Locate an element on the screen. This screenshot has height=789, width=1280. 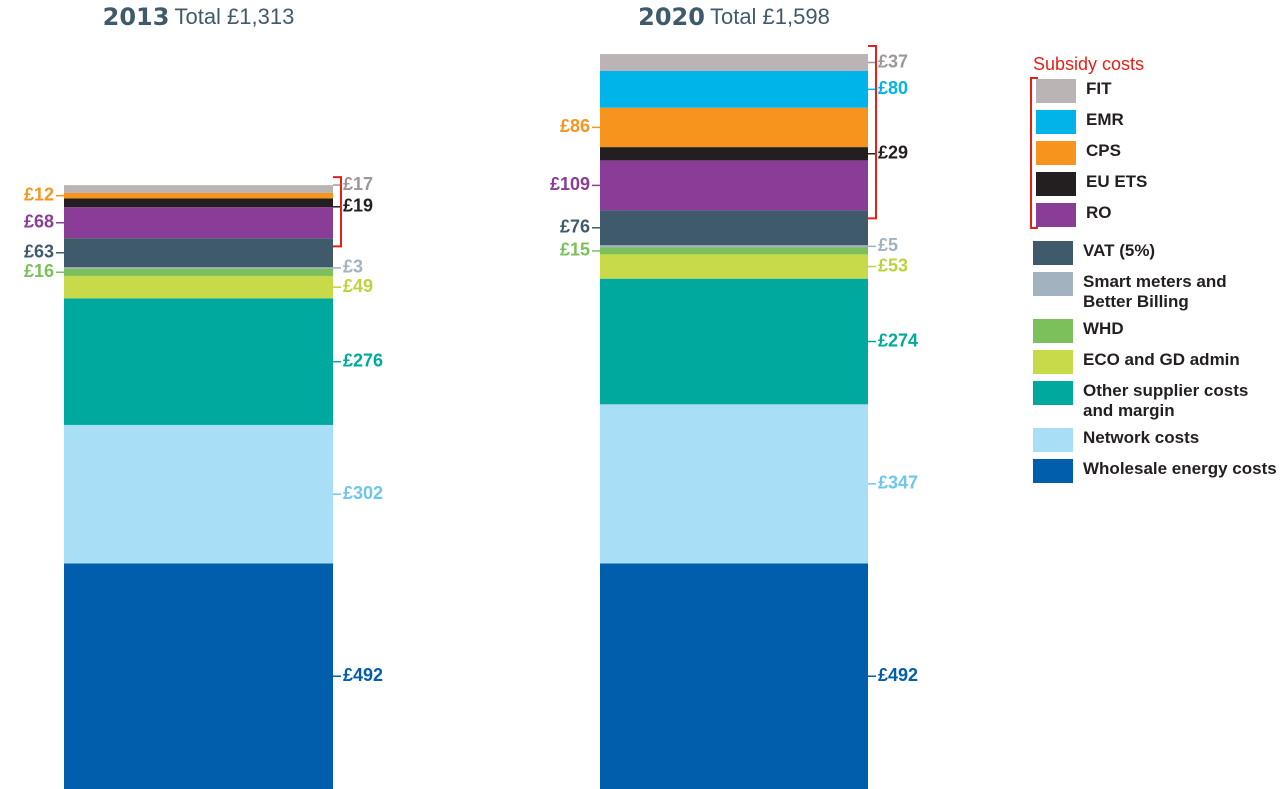
legend-label: VAT (5%) is located at coordinates (1119, 250).